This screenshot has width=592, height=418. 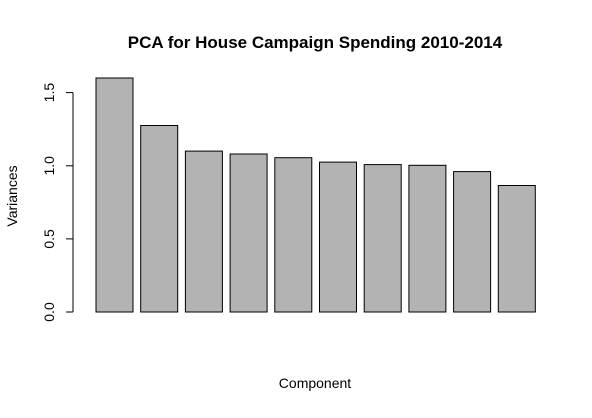 I want to click on y-tick-label: 1.5, so click(x=49, y=93).